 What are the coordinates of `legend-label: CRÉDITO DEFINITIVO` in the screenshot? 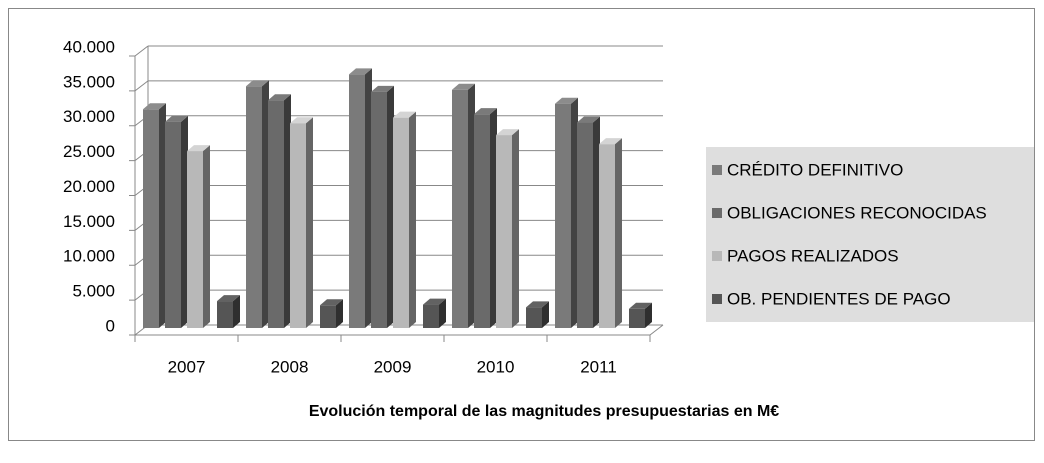 It's located at (815, 169).